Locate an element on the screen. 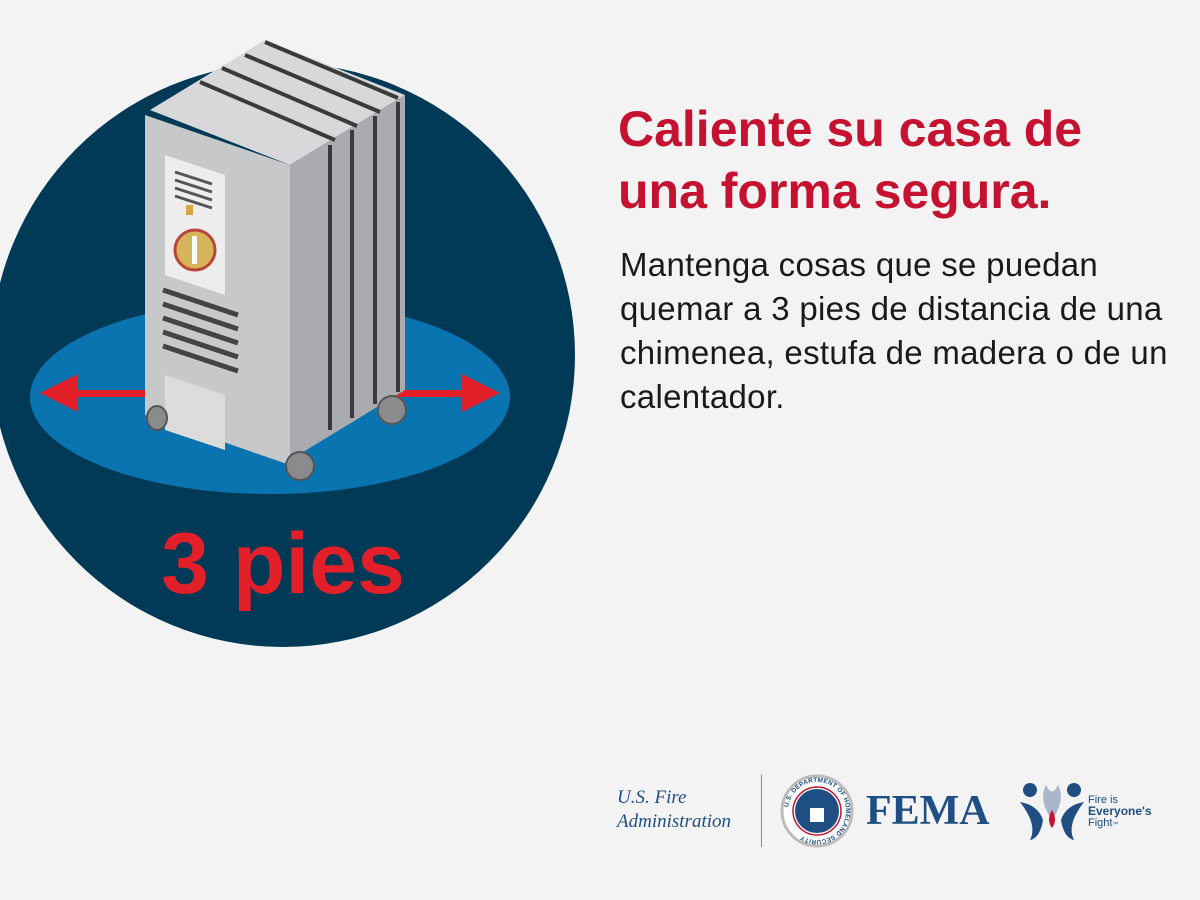 This screenshot has width=1200, height=900. usfa-logo: U.S. Fire Administration is located at coordinates (674, 810).